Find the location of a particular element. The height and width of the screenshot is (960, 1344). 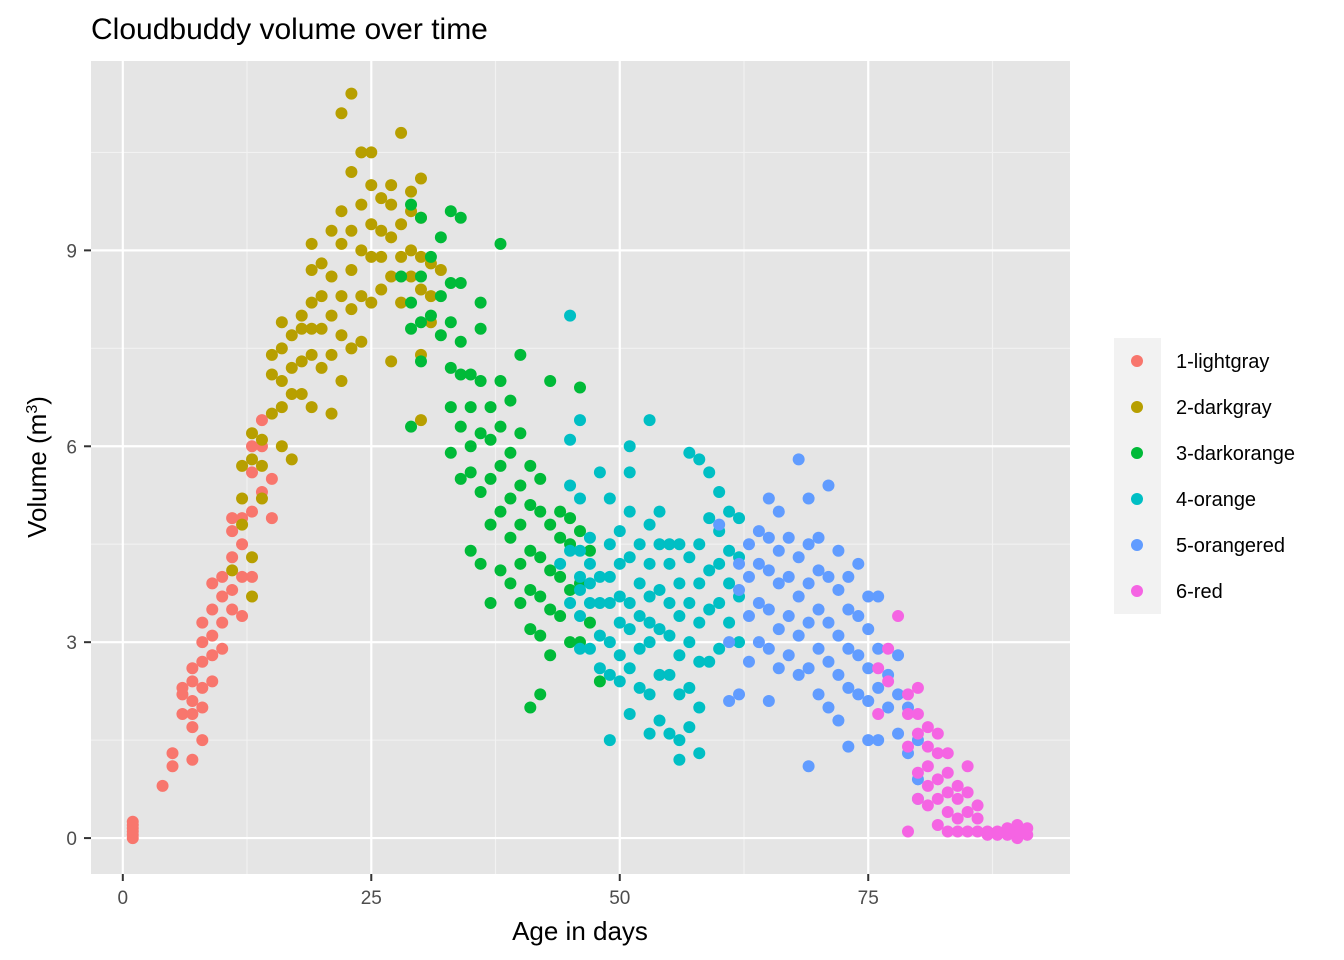

x-tick-label: 75 is located at coordinates (868, 898).